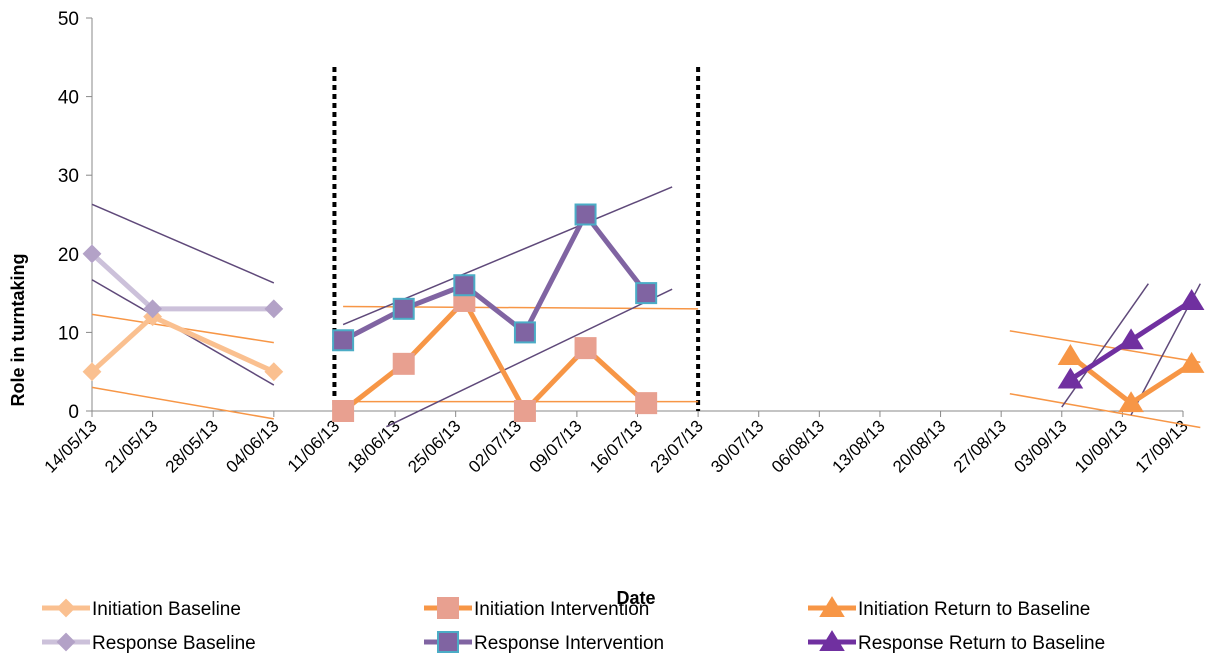  Describe the element at coordinates (166, 609) in the screenshot. I see `legend-label: Initiation Baseline` at that location.